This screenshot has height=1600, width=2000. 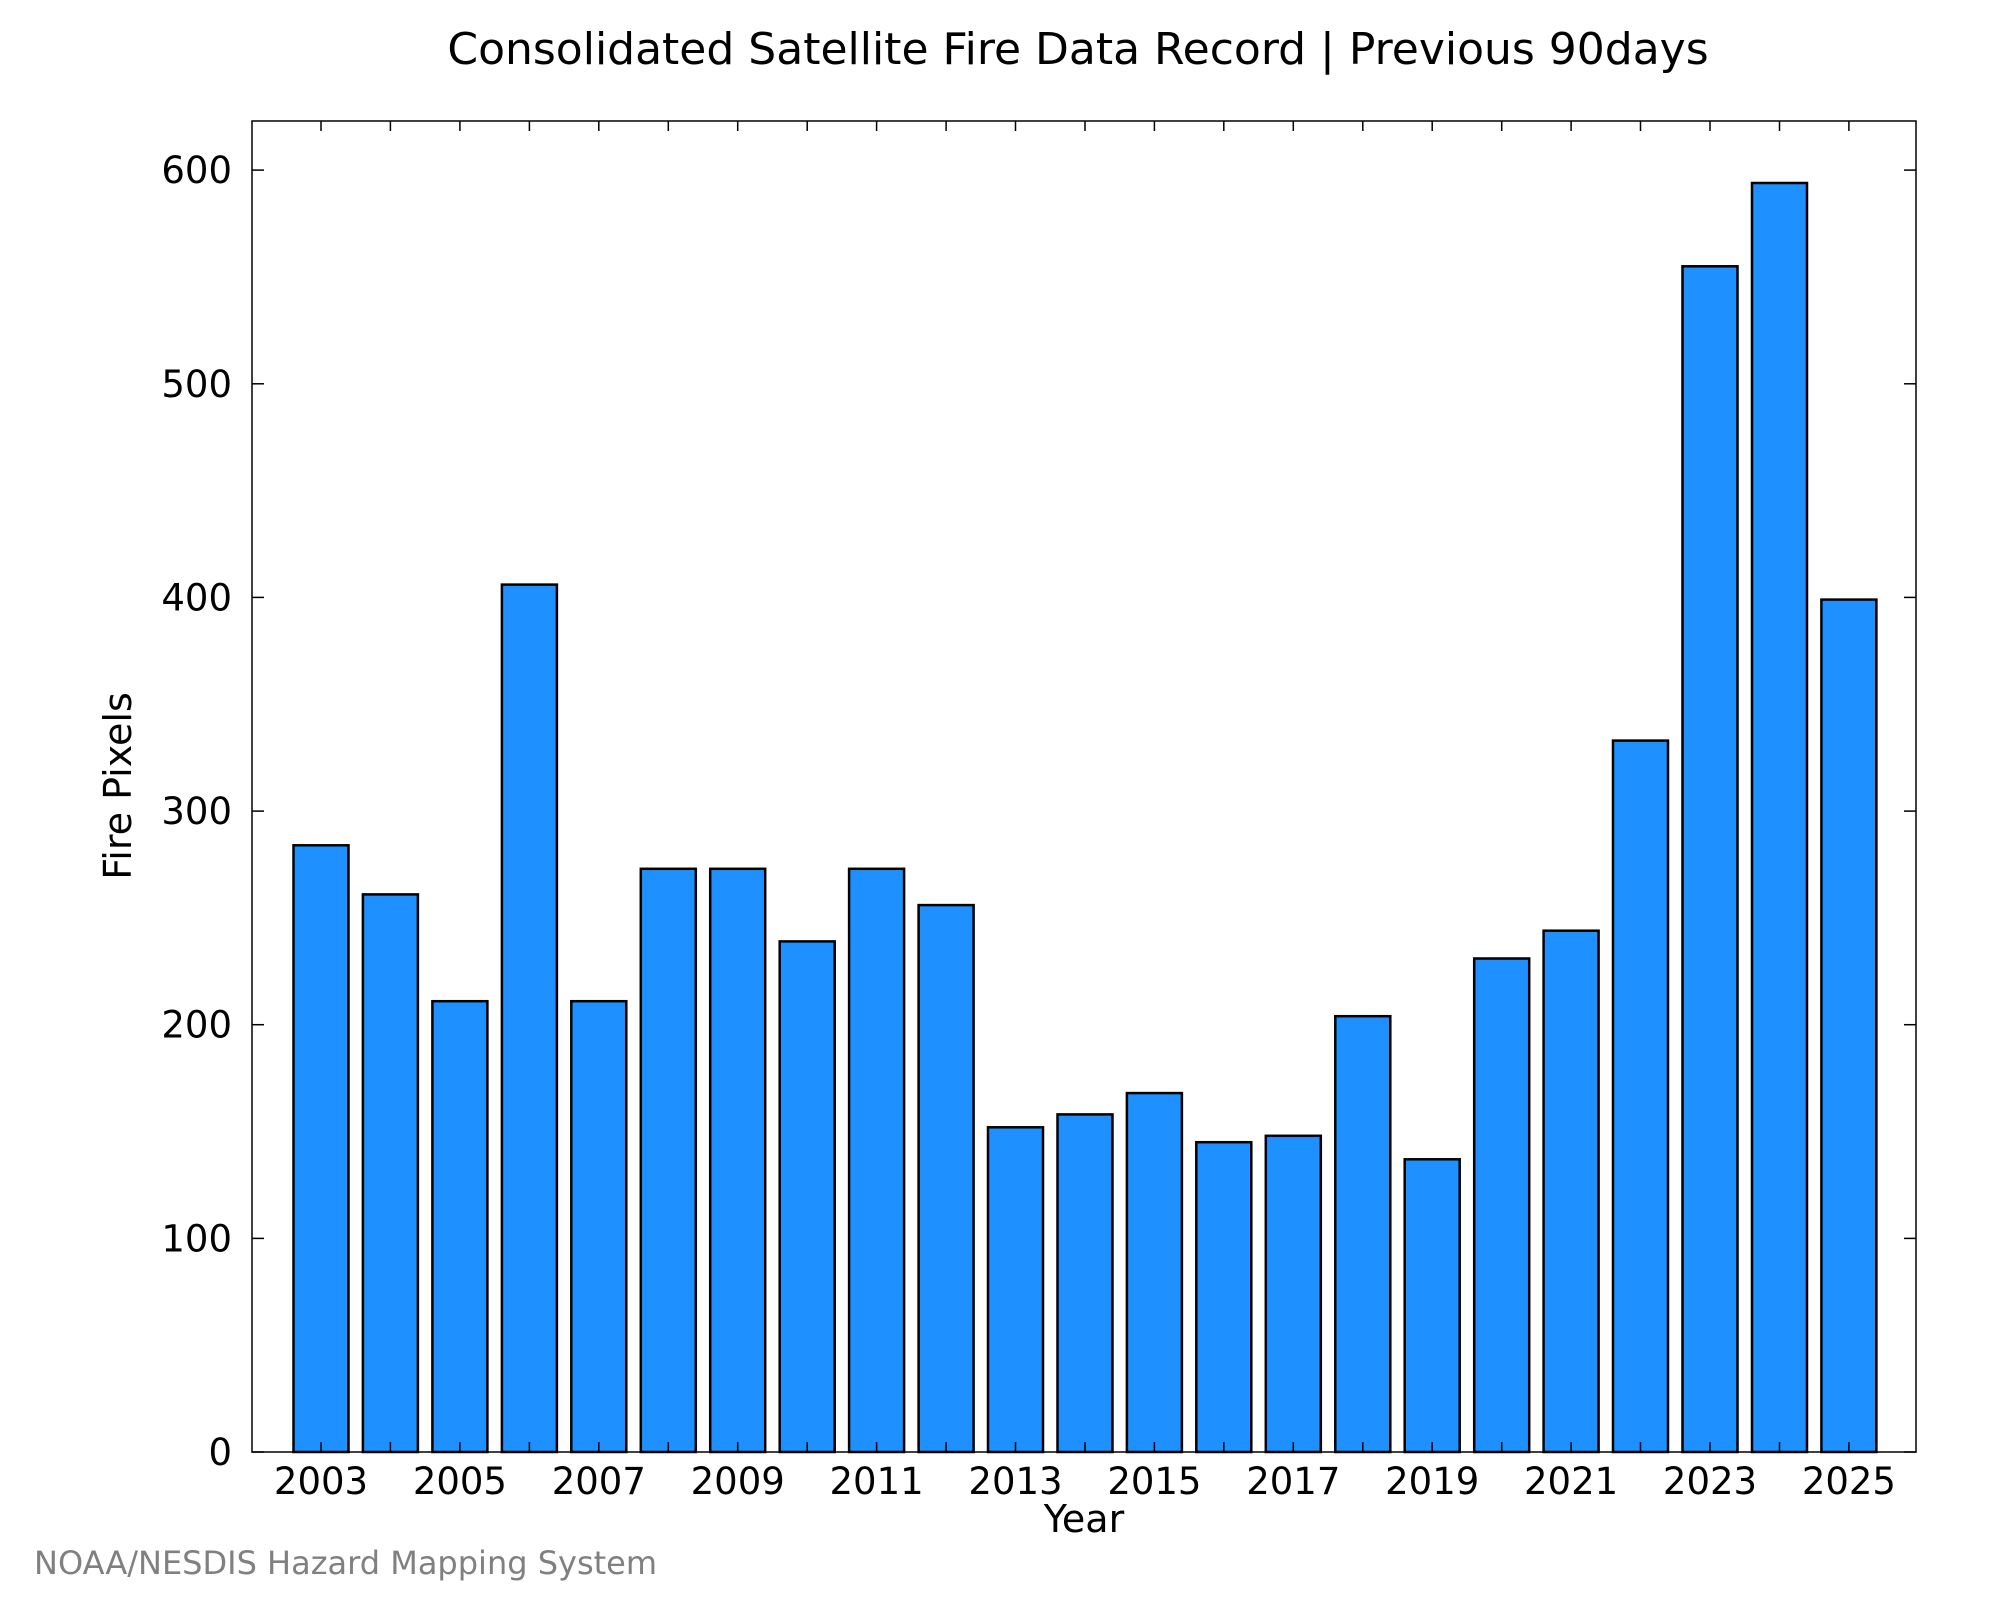 I want to click on x-tick-label-2009: 2009, so click(x=738, y=1481).